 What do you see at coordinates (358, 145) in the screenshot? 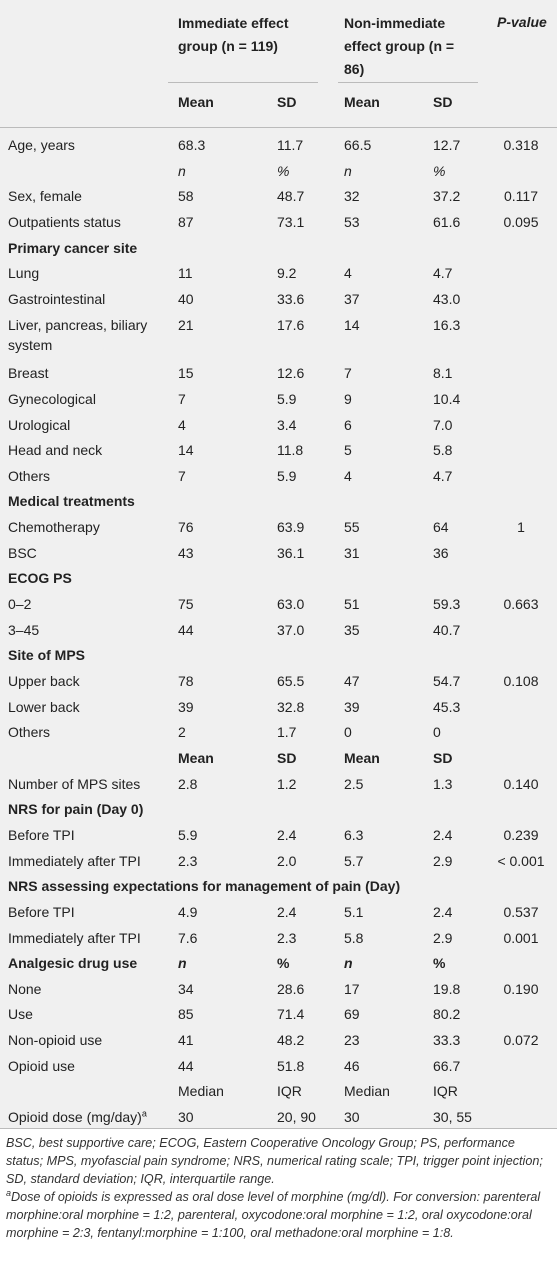
I see `cell: 66.5` at bounding box center [358, 145].